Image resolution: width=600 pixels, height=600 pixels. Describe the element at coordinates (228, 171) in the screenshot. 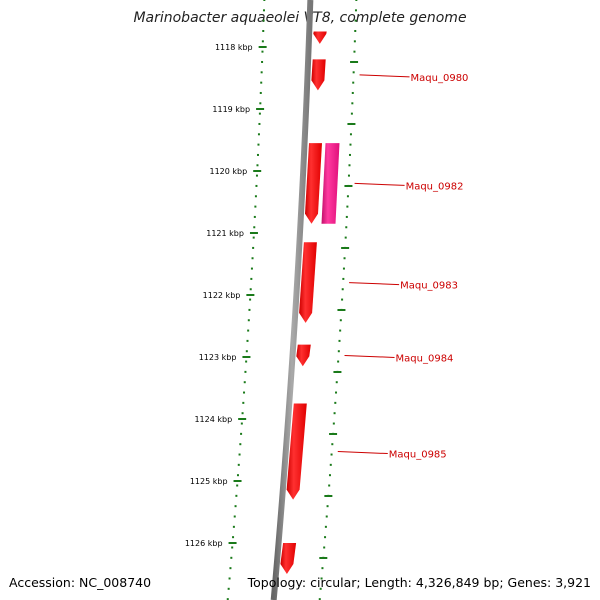

I see `tick-label: 1120 kbp` at that location.